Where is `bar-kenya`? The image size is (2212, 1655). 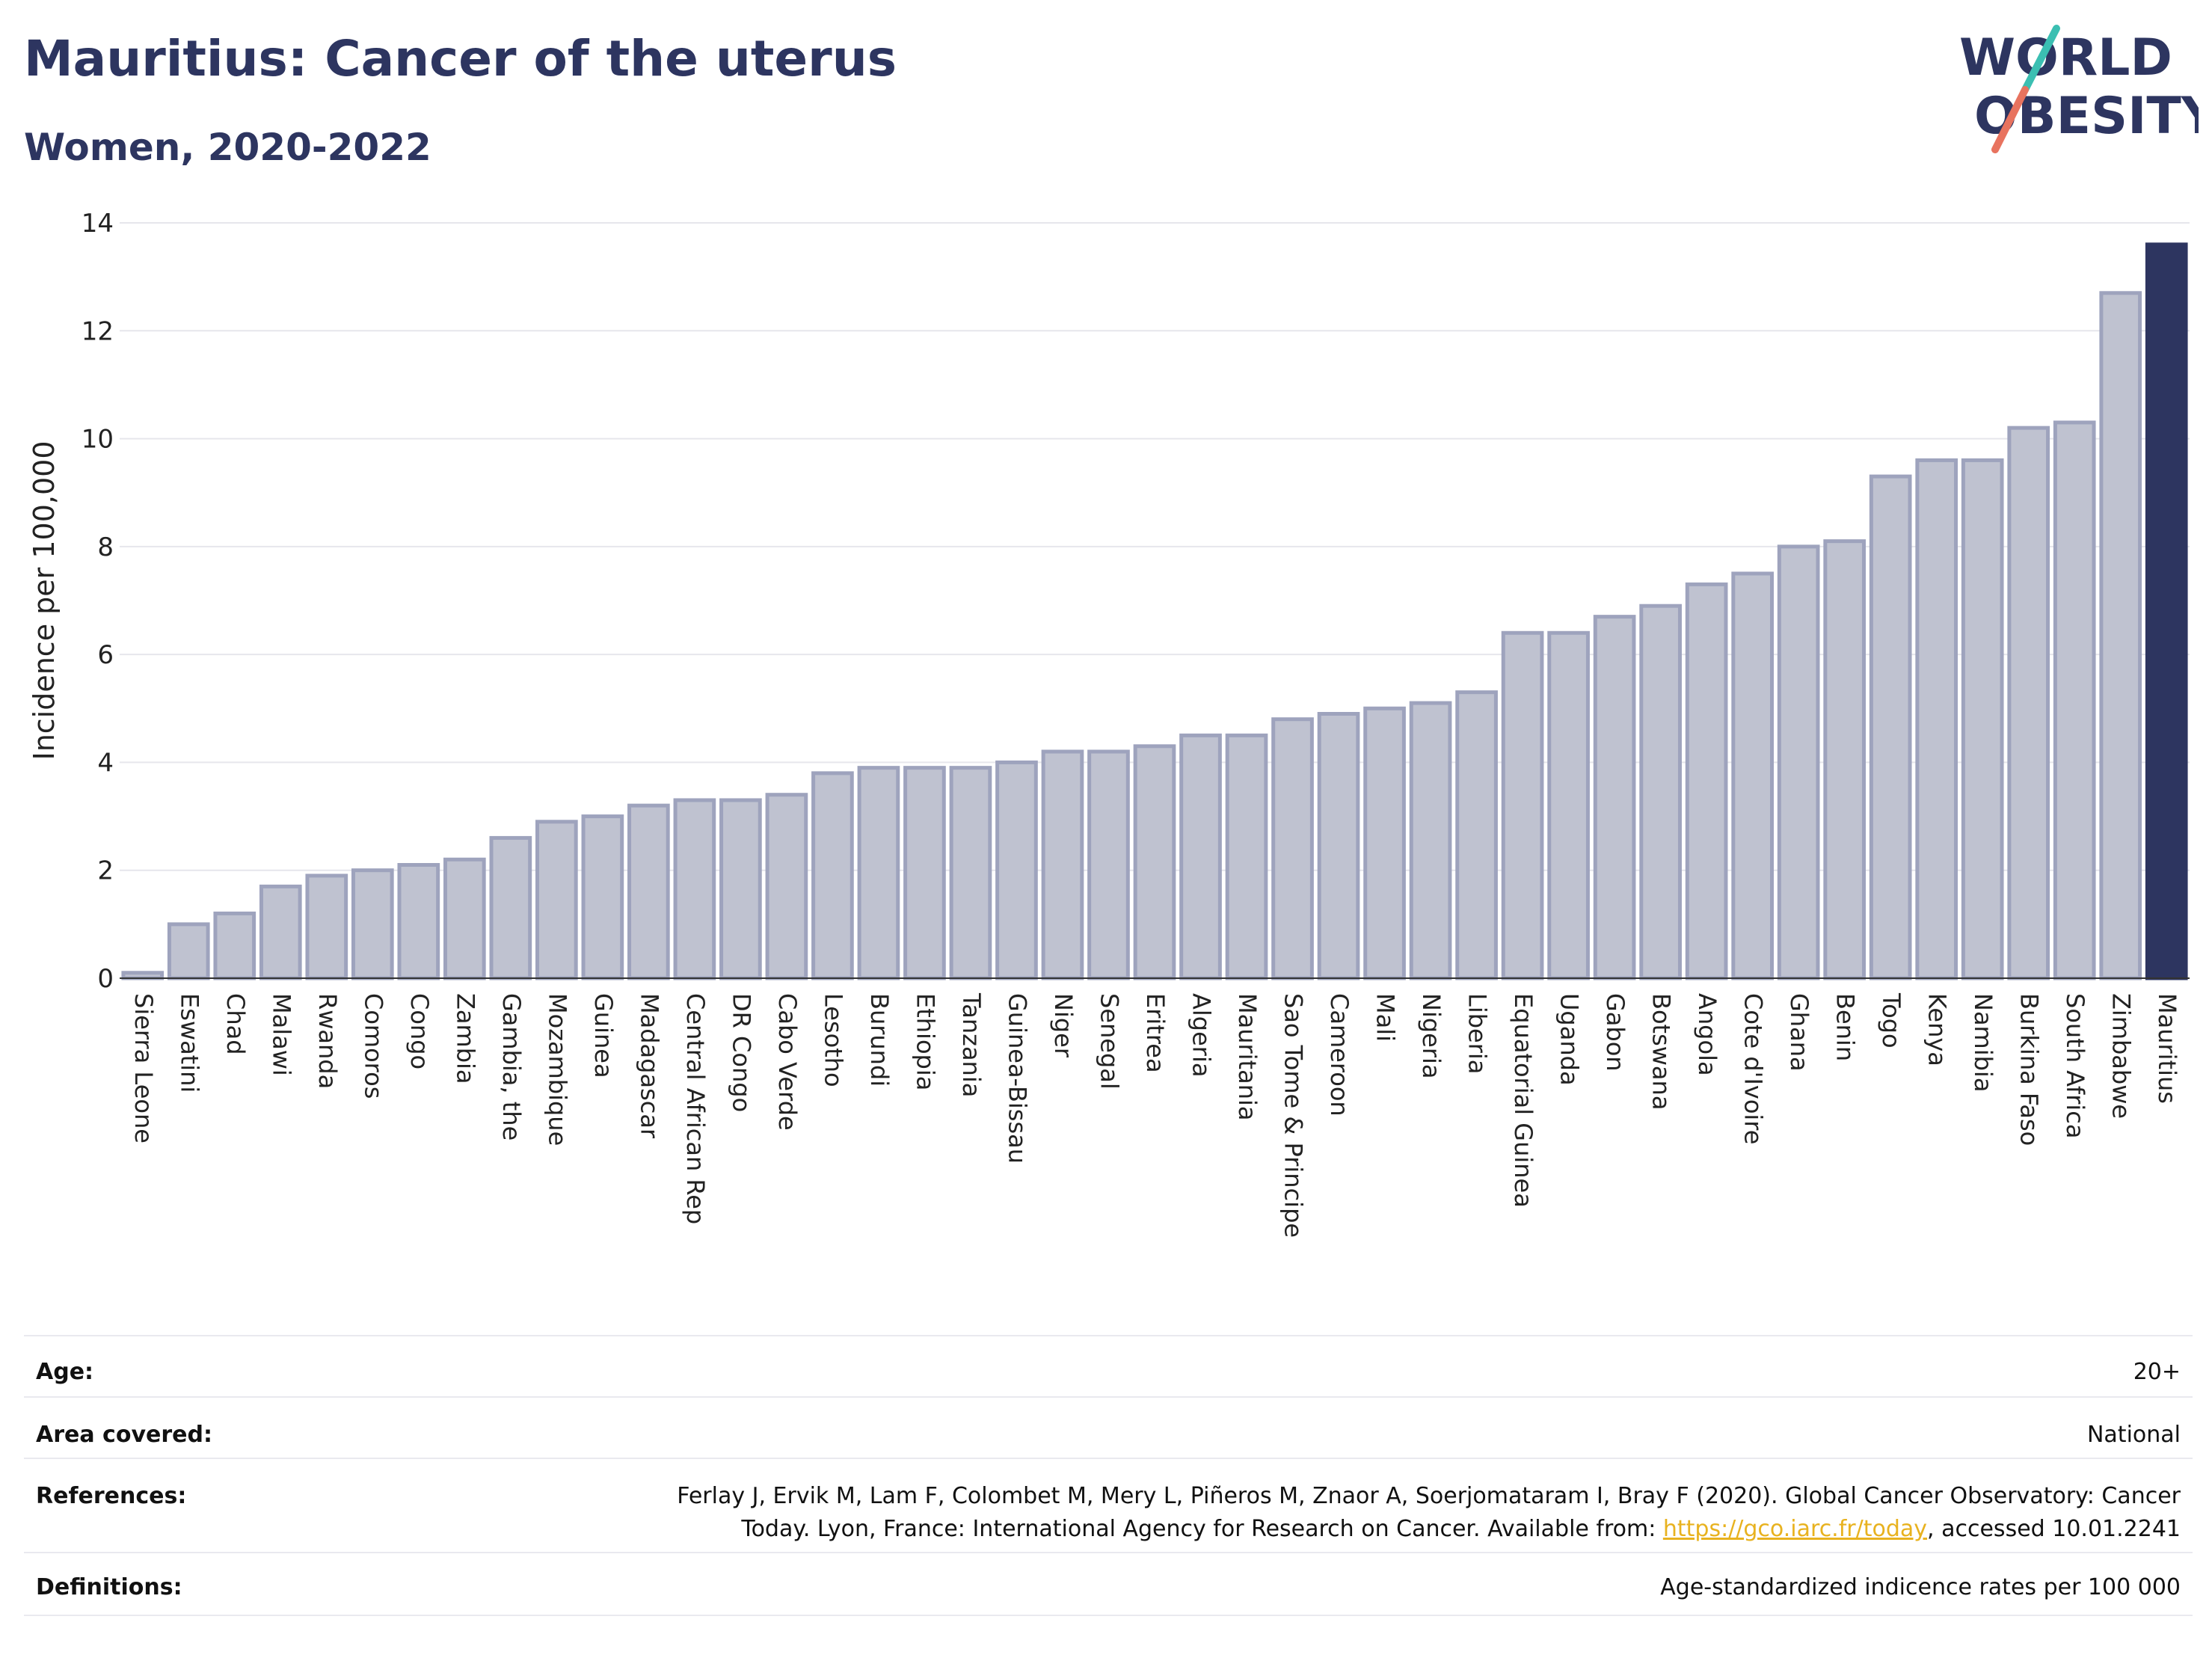
bar-kenya is located at coordinates (1937, 719).